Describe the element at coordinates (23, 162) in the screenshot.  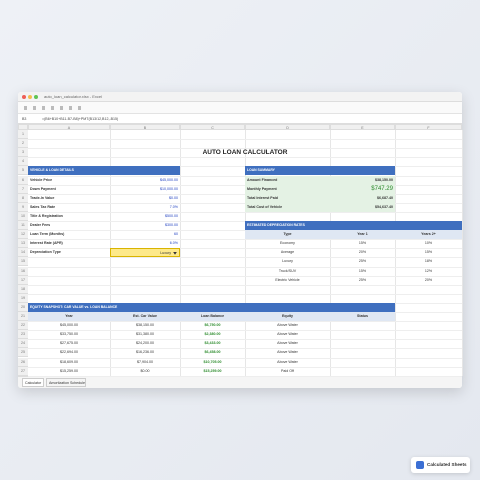
I see `row-header: 4` at that location.